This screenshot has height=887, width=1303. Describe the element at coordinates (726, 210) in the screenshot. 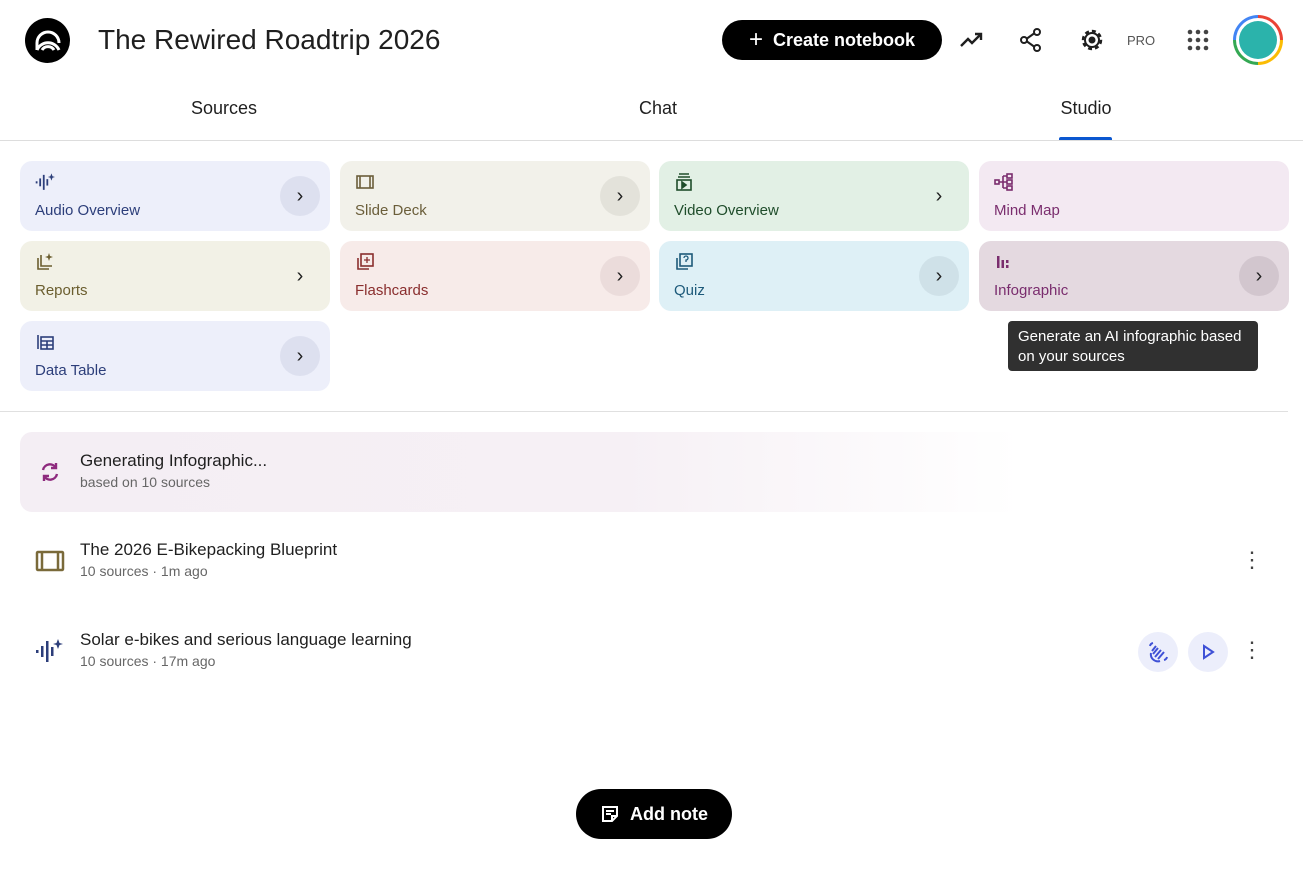

I see `studio-card-label: Video Overview` at that location.